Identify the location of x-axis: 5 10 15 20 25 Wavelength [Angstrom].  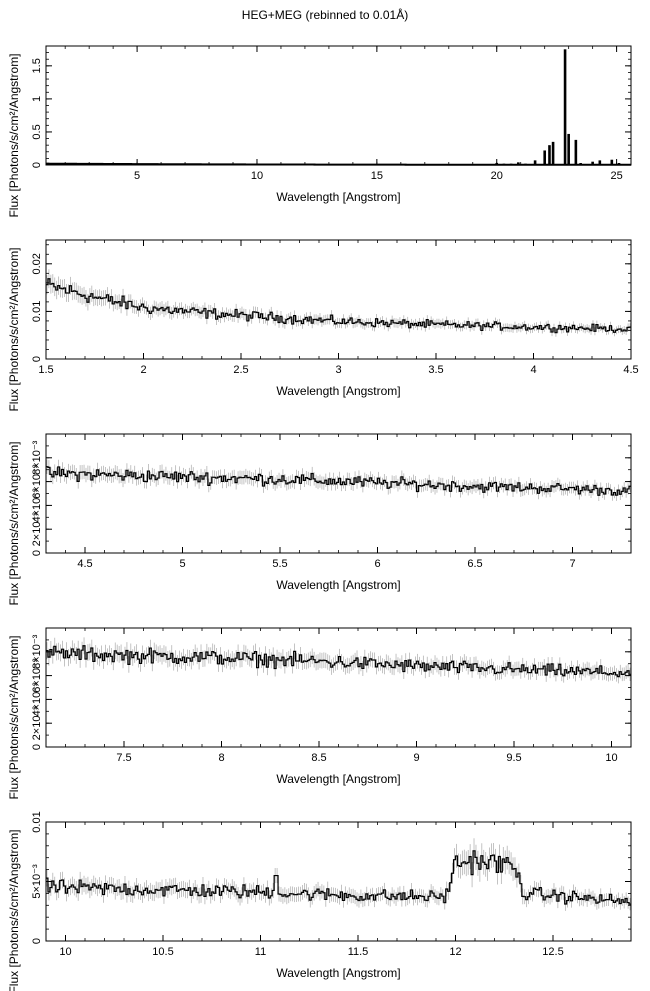
(343, 125).